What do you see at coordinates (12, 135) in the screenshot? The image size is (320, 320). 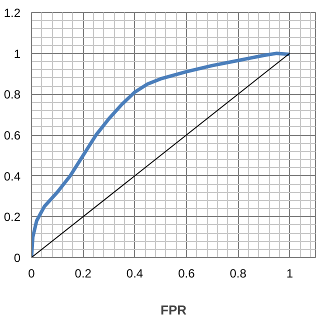 I see `y-tick-label: 0.6` at bounding box center [12, 135].